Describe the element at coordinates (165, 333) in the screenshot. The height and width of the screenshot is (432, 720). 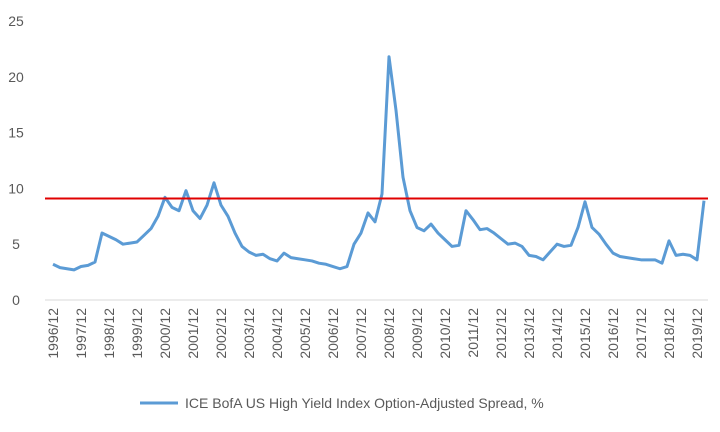
I see `x-tick-label: 2000/12` at that location.